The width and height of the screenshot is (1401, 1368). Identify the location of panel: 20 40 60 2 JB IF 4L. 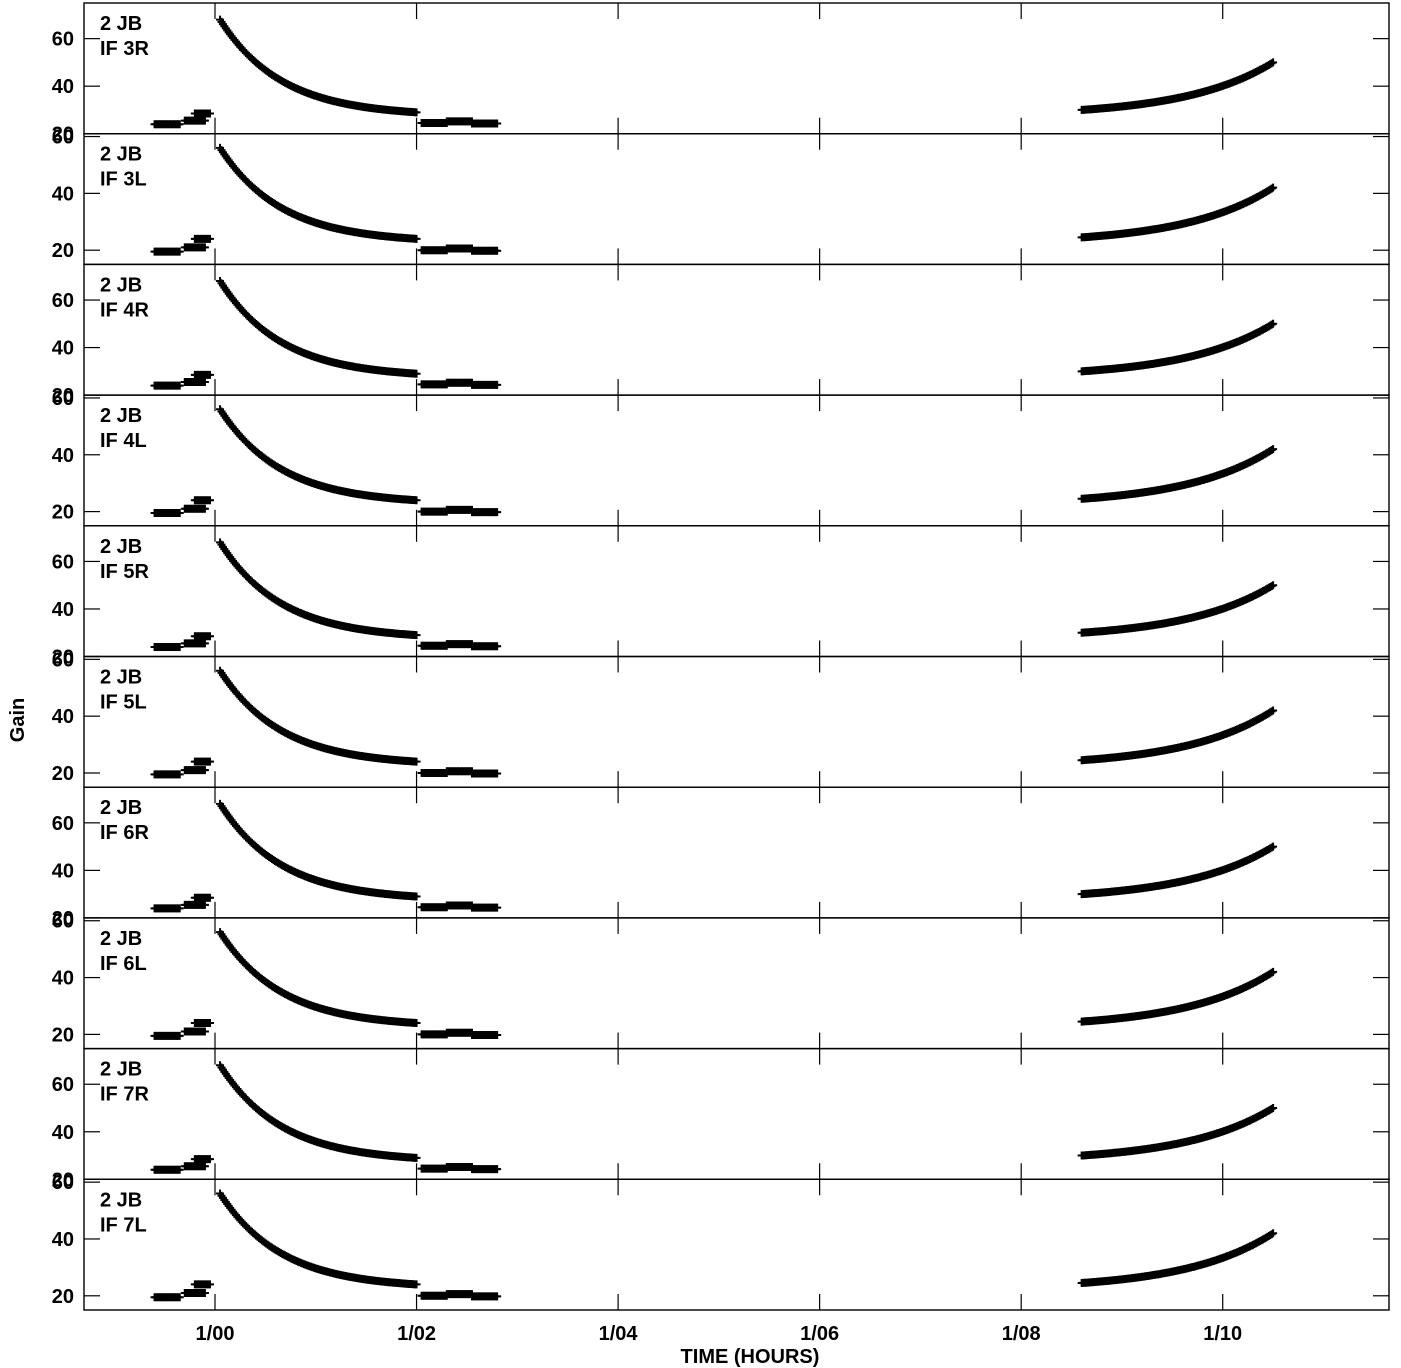
(721, 457).